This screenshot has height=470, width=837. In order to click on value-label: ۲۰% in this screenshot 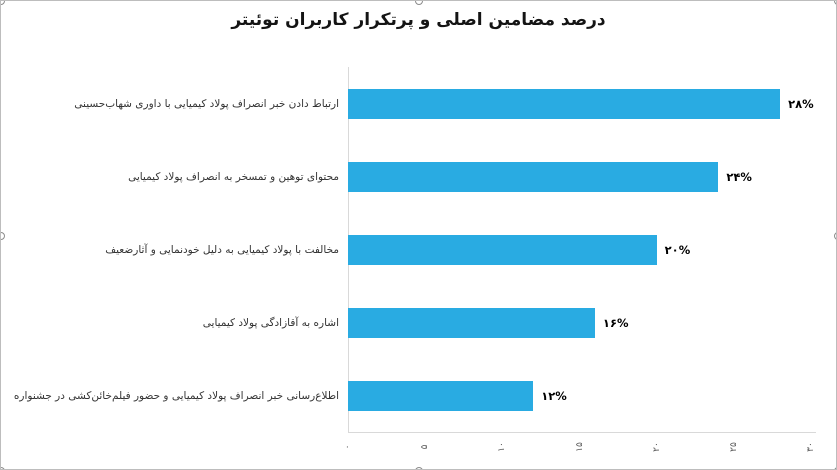, I will do `click(677, 249)`.